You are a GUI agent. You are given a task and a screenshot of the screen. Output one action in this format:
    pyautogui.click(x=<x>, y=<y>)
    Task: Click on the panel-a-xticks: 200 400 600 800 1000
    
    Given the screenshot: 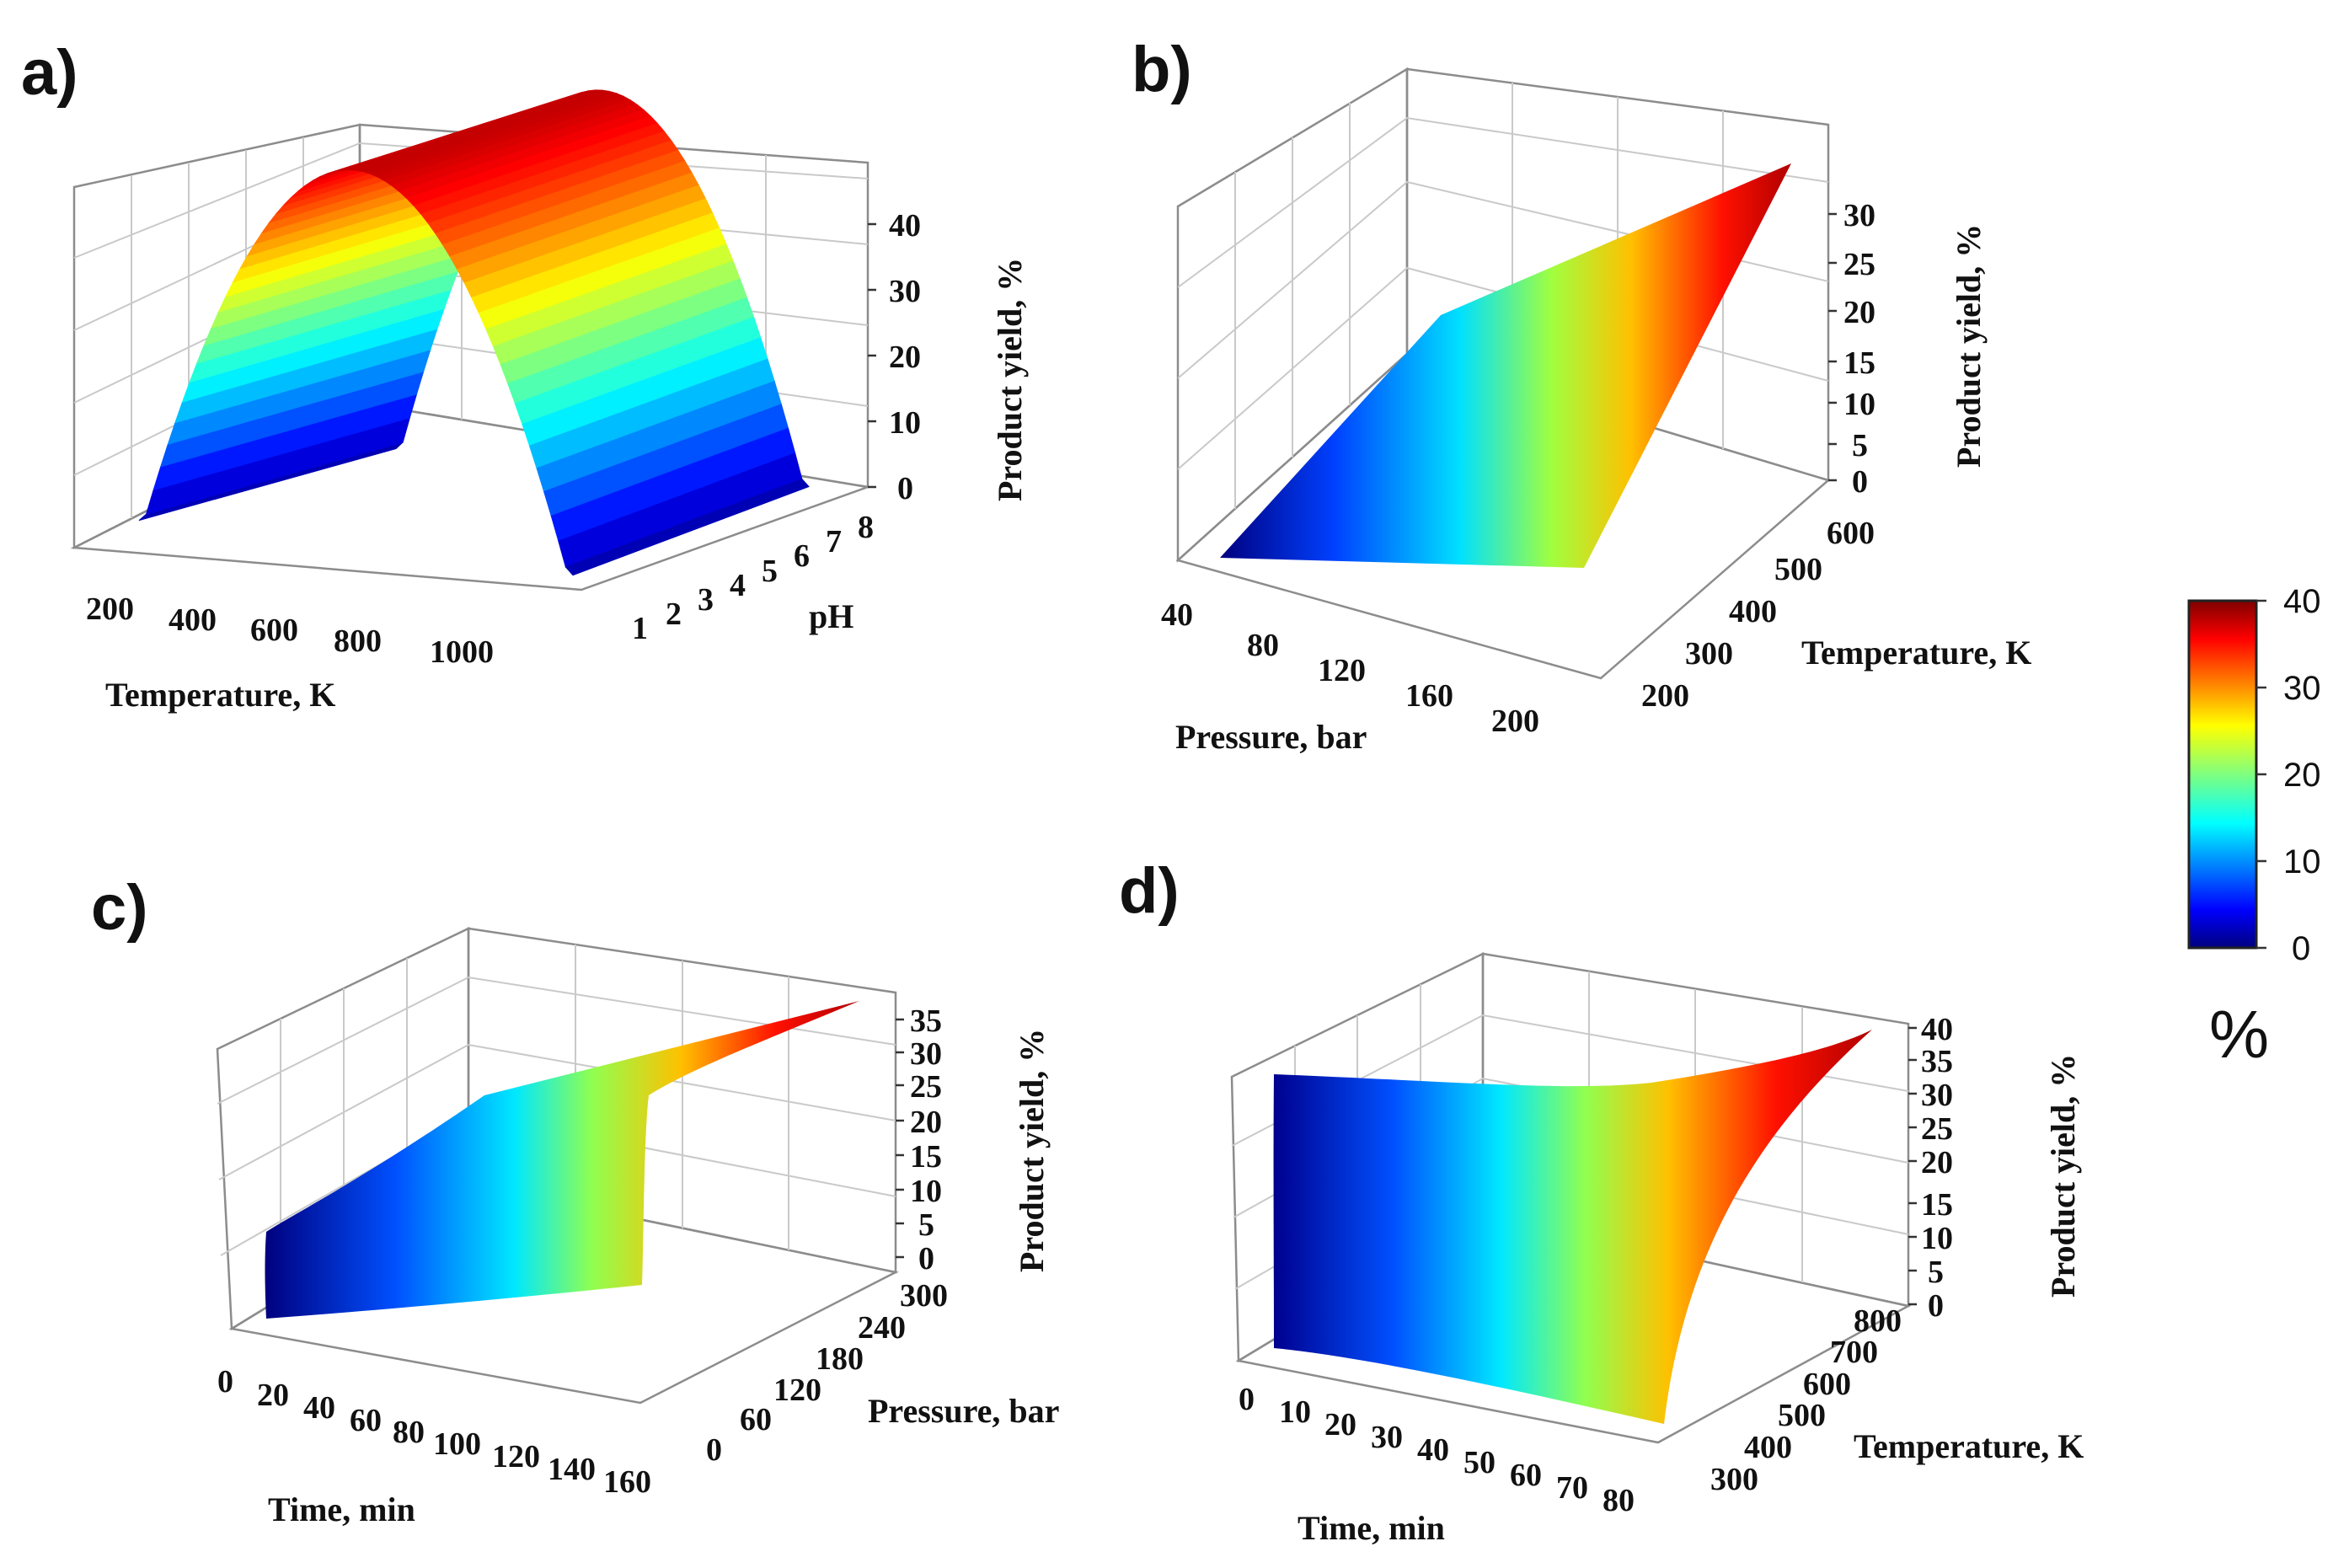 What is the action you would take?
    pyautogui.click(x=290, y=630)
    